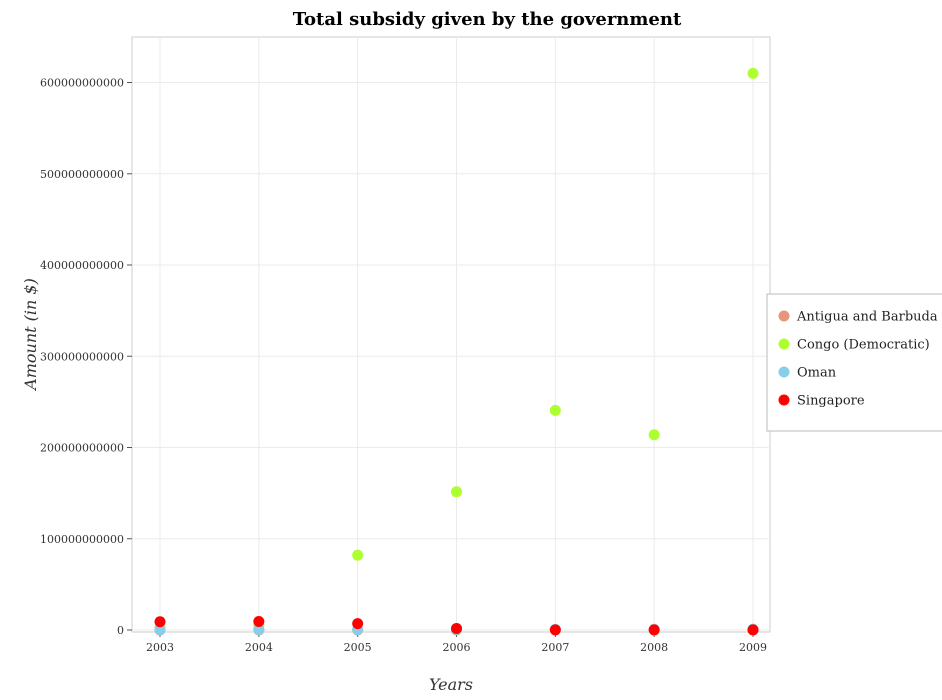  I want to click on y-tick-label: 400000000000, so click(82, 265).